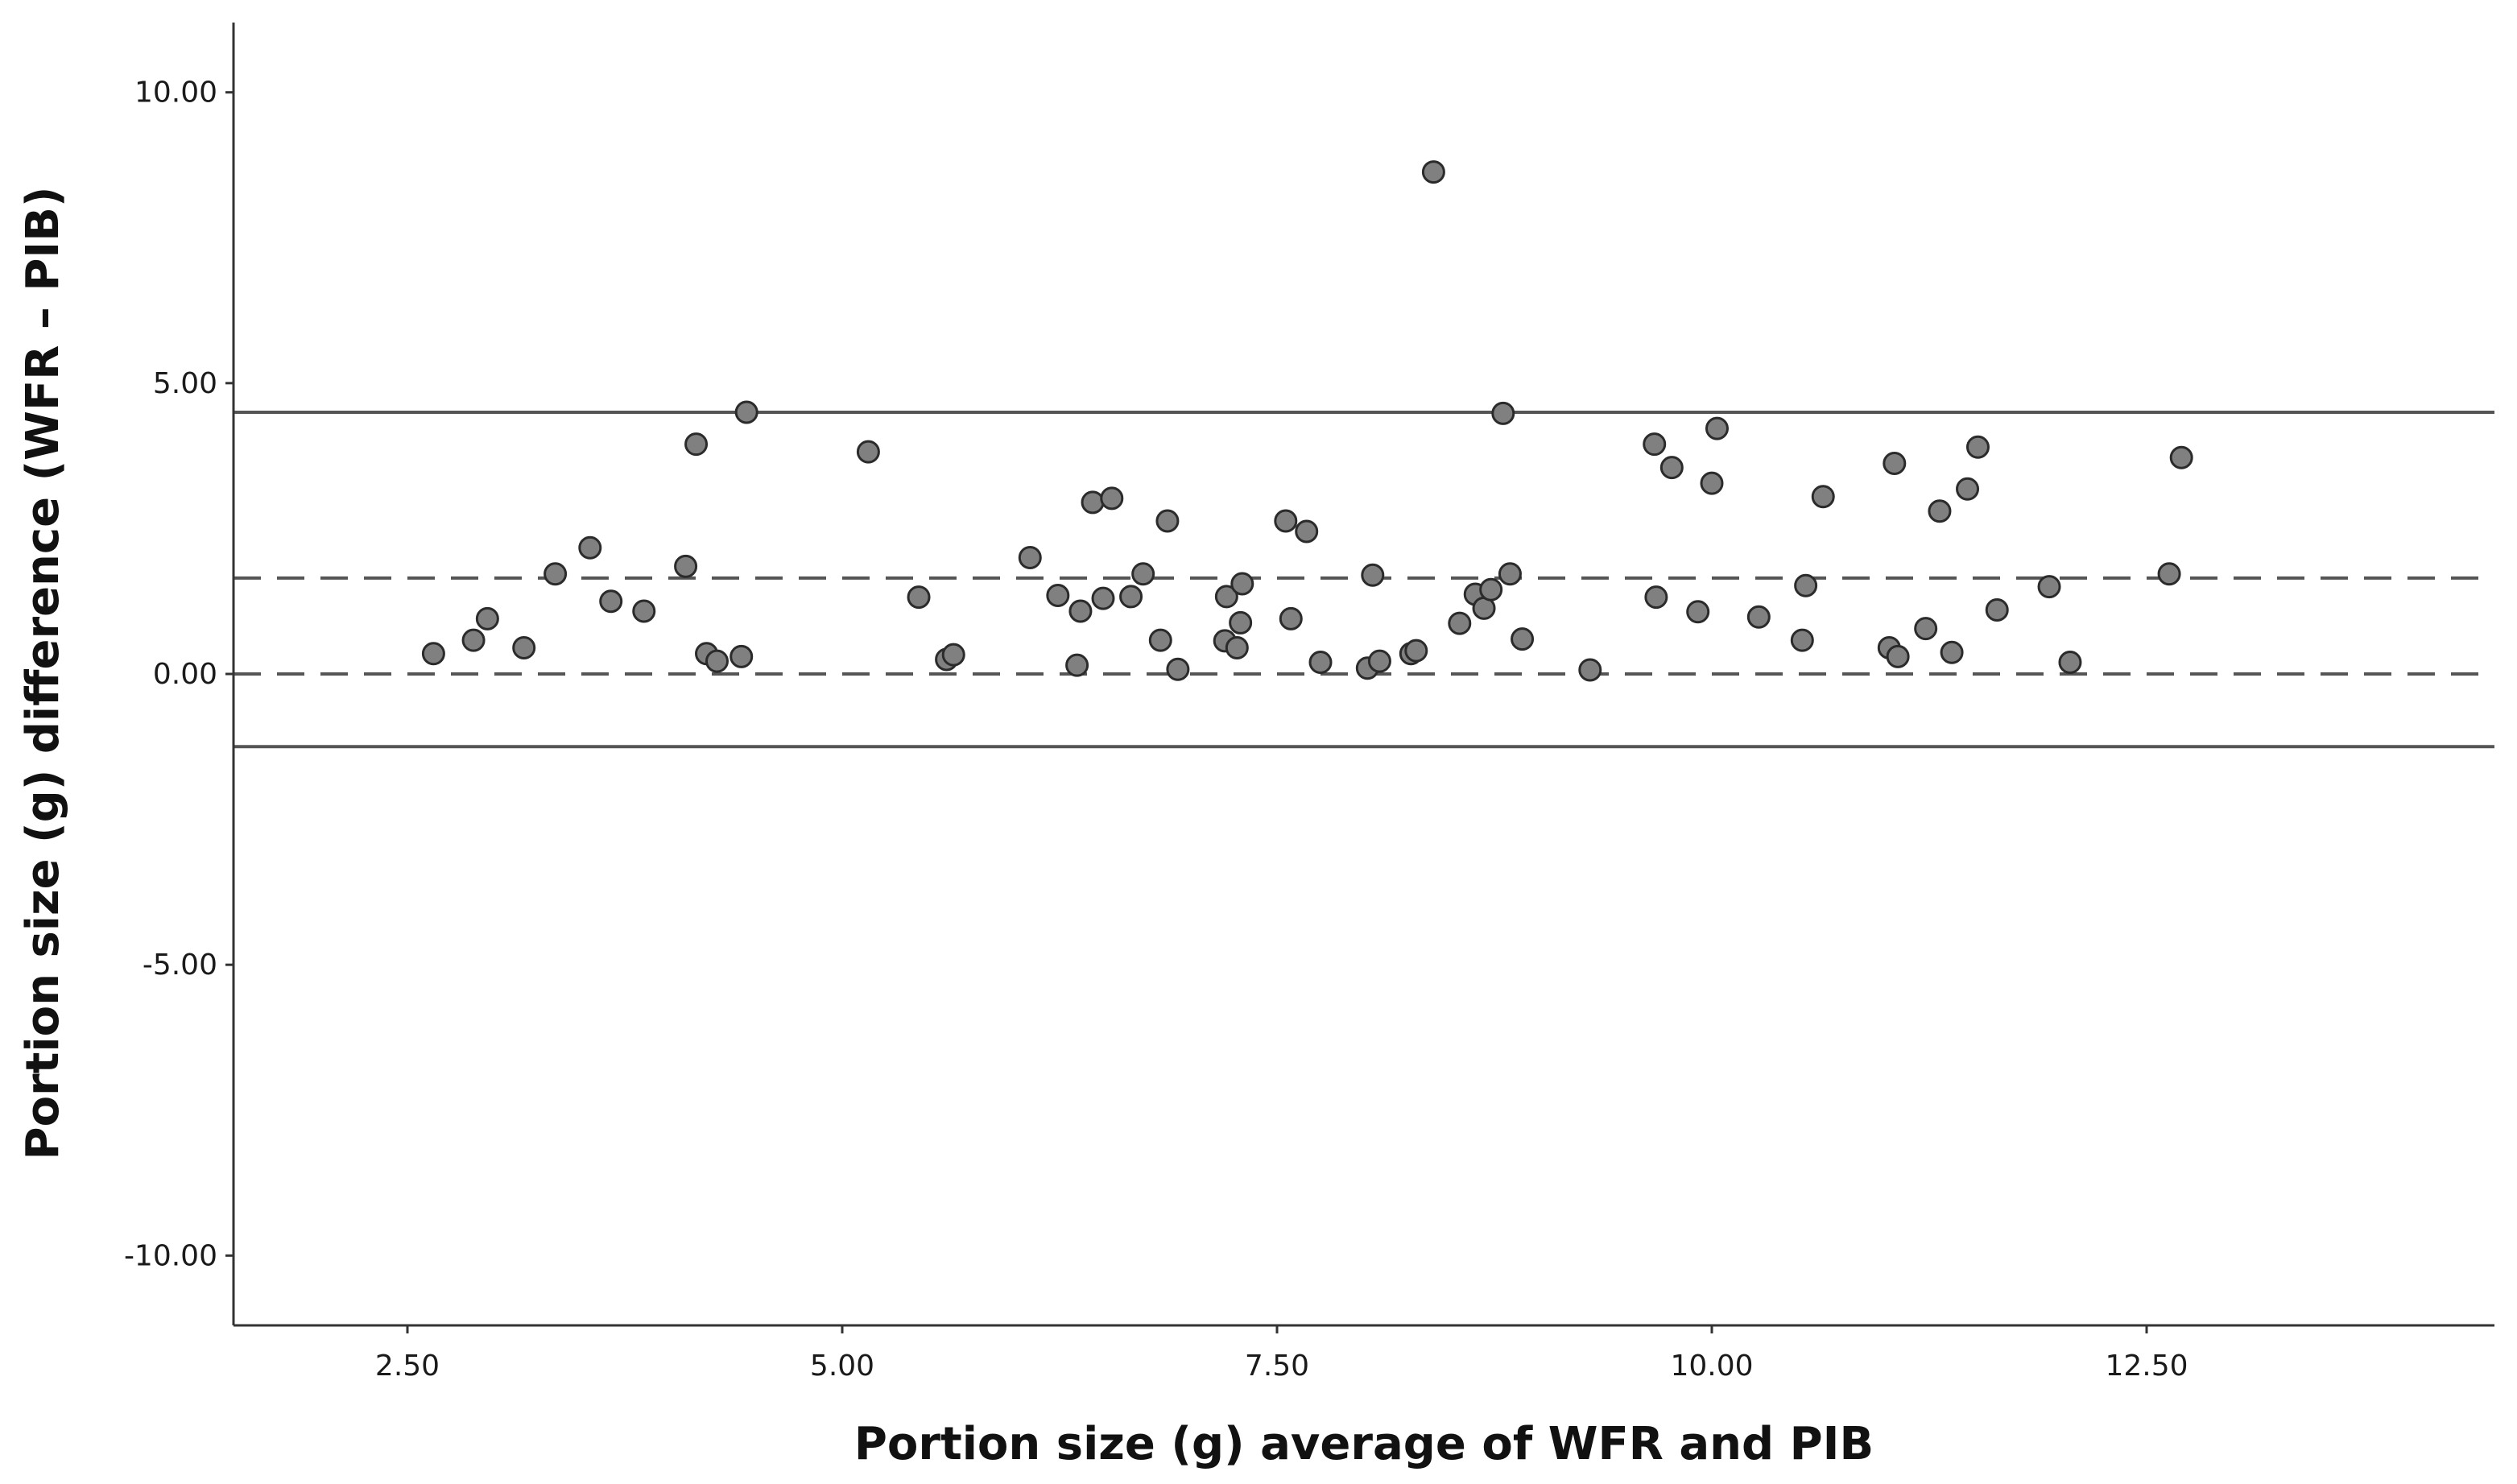 This screenshot has width=2517, height=1484. I want to click on y-tick-label: 0.00, so click(185, 674).